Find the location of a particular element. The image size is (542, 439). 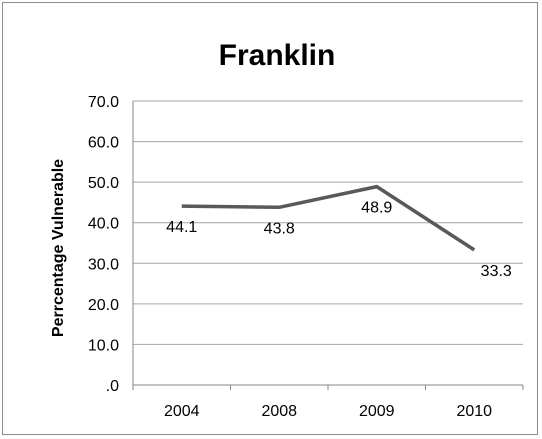

data-label: 43.8 is located at coordinates (279, 228).